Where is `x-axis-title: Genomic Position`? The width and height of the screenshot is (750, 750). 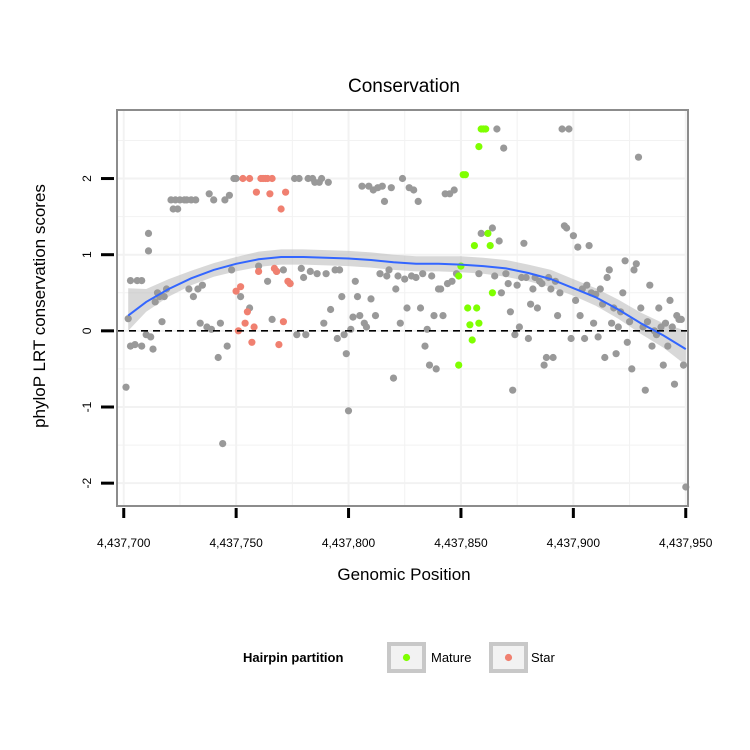
x-axis-title: Genomic Position is located at coordinates (403, 574).